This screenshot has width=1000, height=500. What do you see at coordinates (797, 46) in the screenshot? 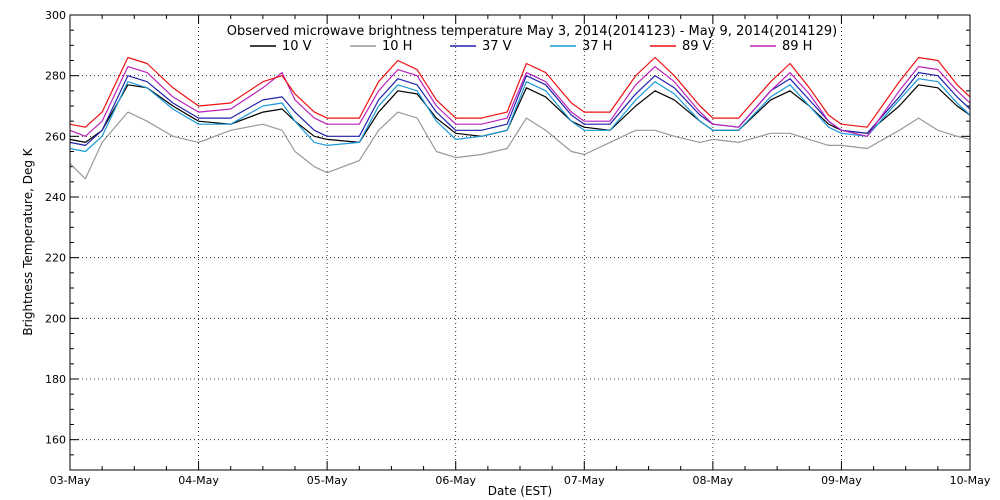
I see `legend-label: 89 H` at bounding box center [797, 46].